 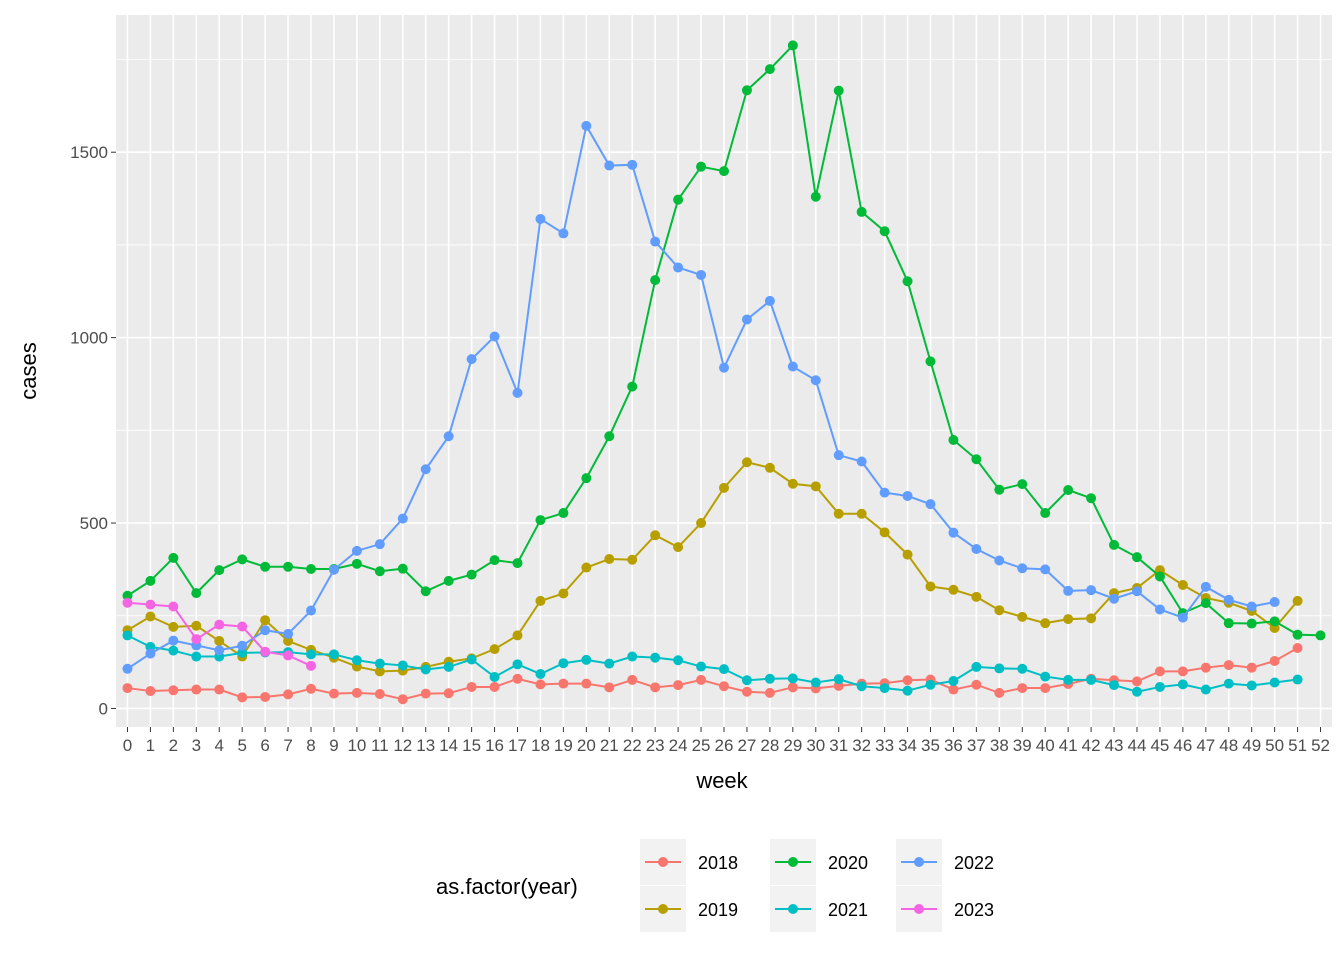 What do you see at coordinates (746, 745) in the screenshot?
I see `x-tick-label: 27` at bounding box center [746, 745].